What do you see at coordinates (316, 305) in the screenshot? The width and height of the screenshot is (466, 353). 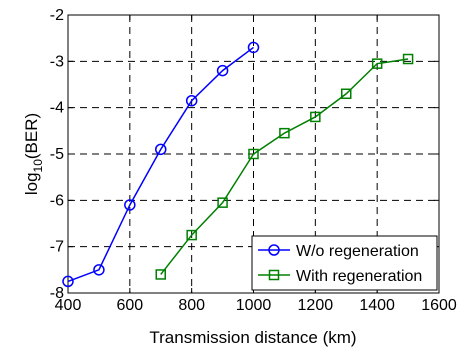 I see `x-tick-label: 1200` at bounding box center [316, 305].